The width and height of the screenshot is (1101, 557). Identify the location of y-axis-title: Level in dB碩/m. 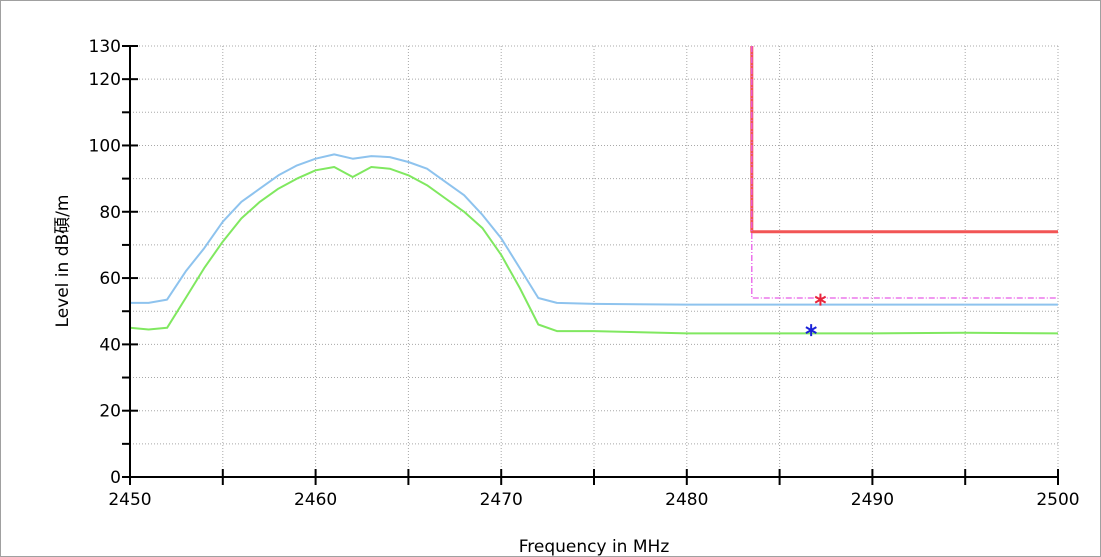
(63, 261).